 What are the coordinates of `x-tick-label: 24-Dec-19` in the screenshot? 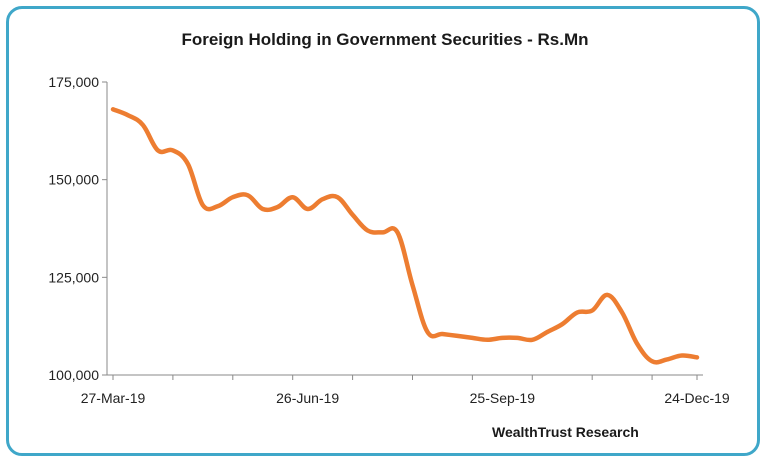 It's located at (697, 398).